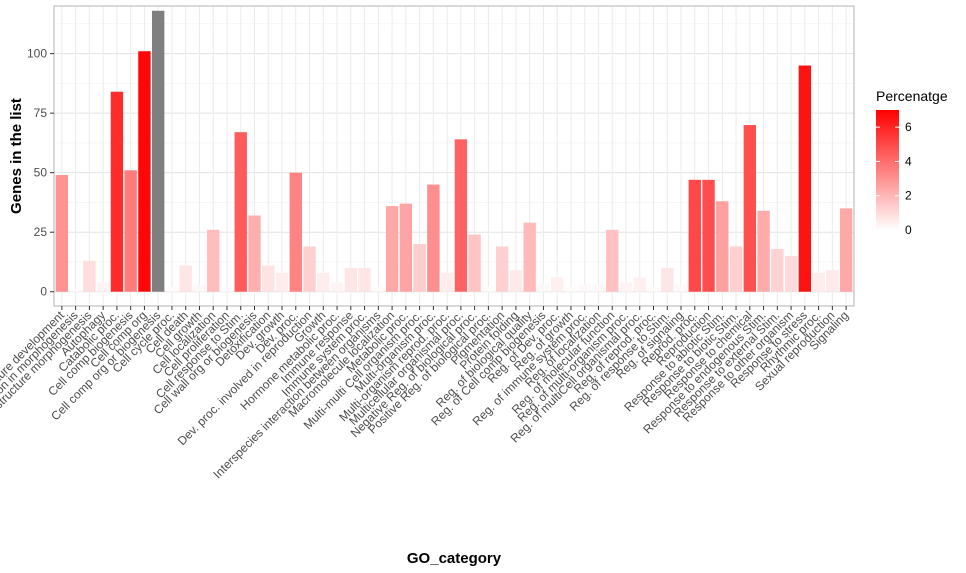  What do you see at coordinates (908, 196) in the screenshot?
I see `legend-tick-label: 2` at bounding box center [908, 196].